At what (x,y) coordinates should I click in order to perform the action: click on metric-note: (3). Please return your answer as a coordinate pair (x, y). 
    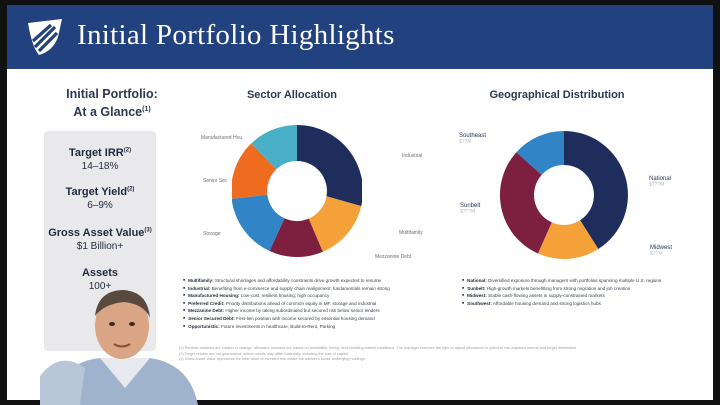
    Looking at the image, I should click on (148, 230).